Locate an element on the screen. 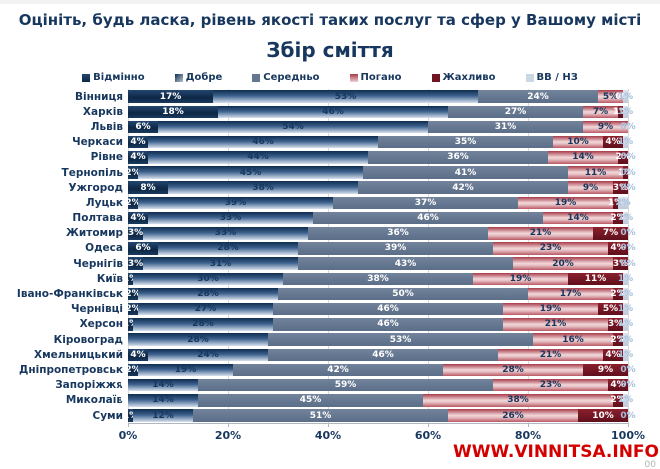 The width and height of the screenshot is (660, 469). bar-segment-Середньо: 46% is located at coordinates (383, 355).